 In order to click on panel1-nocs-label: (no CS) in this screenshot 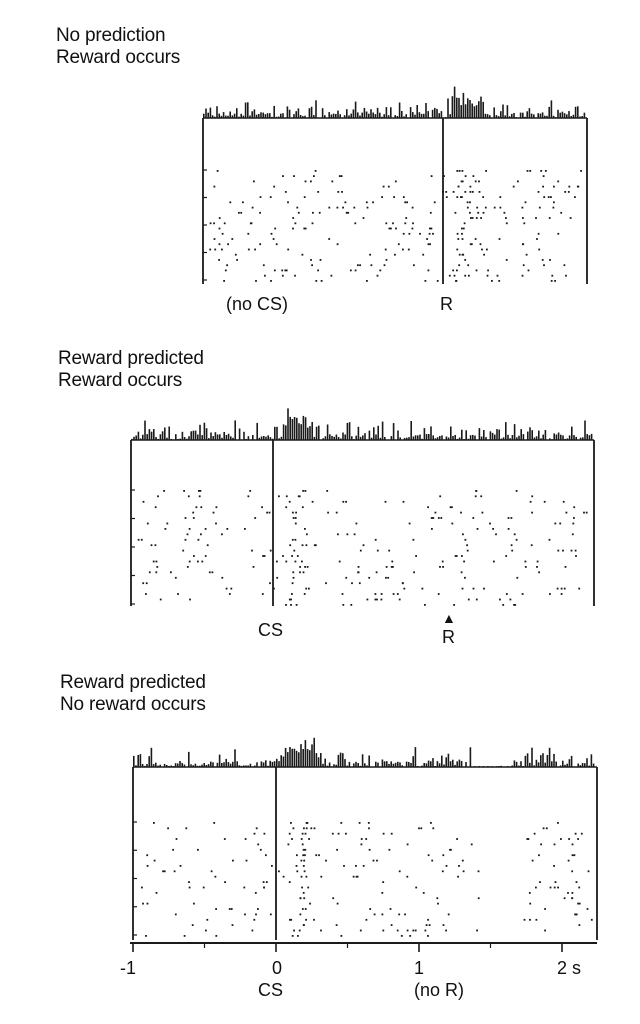, I will do `click(257, 304)`.